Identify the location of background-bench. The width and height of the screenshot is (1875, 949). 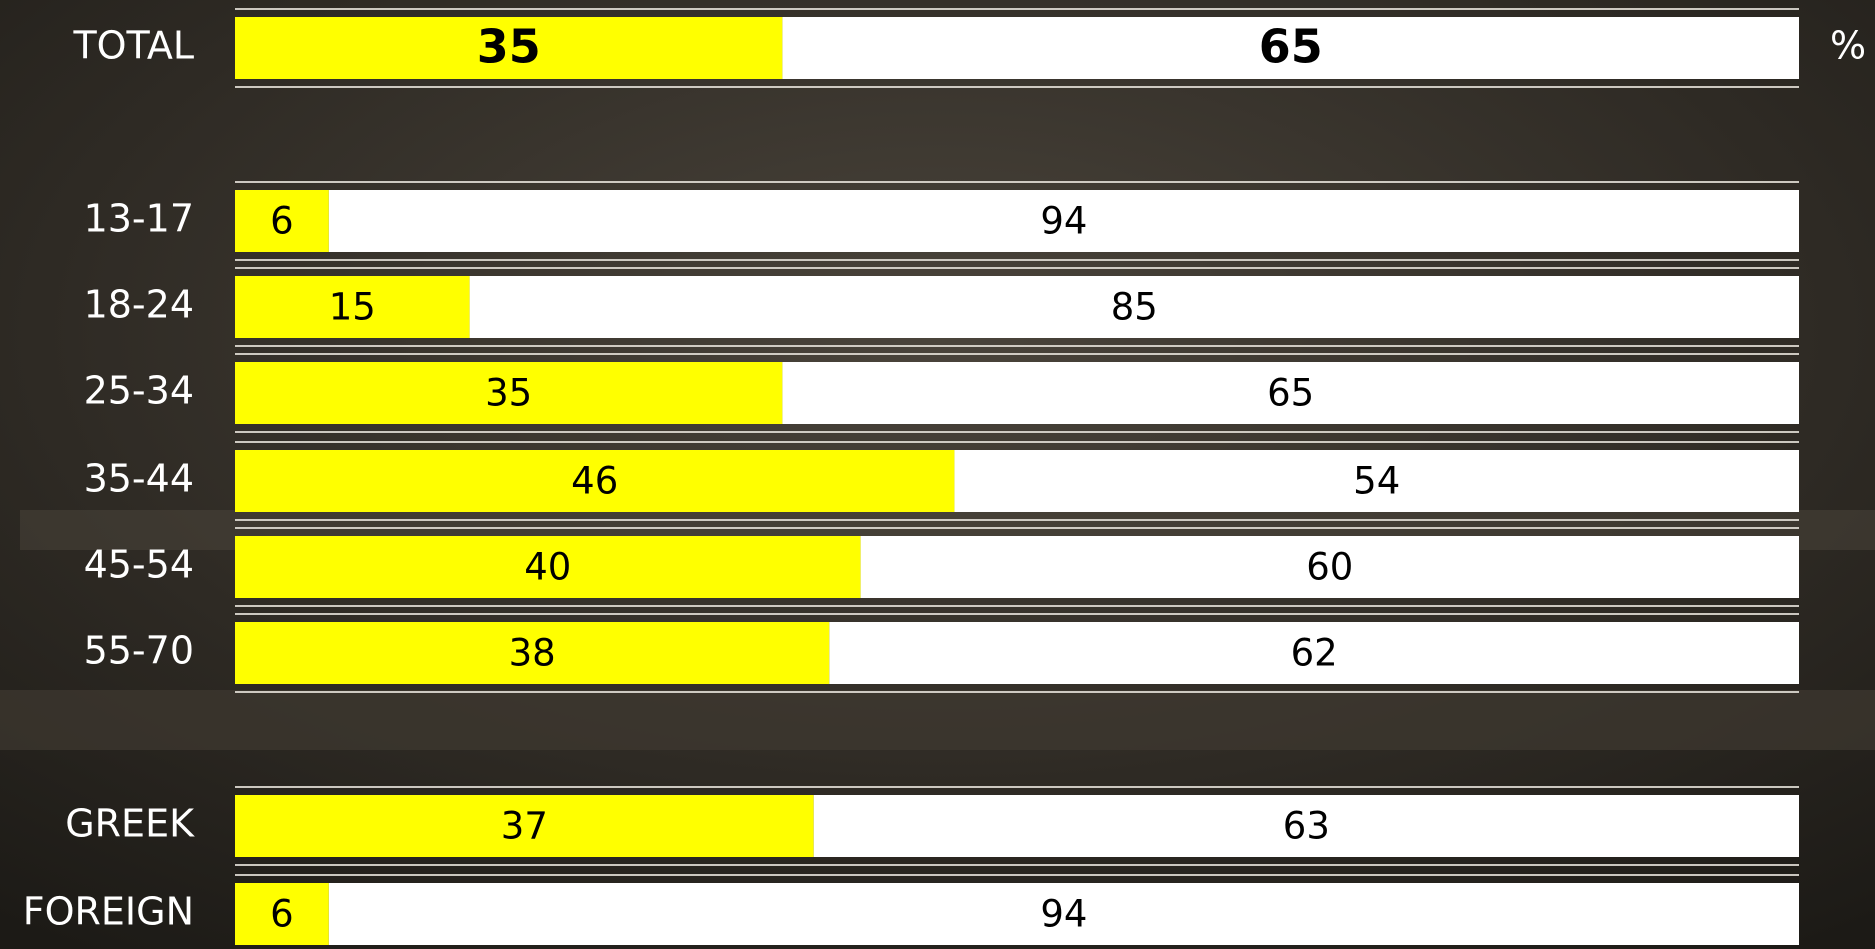
(937, 720).